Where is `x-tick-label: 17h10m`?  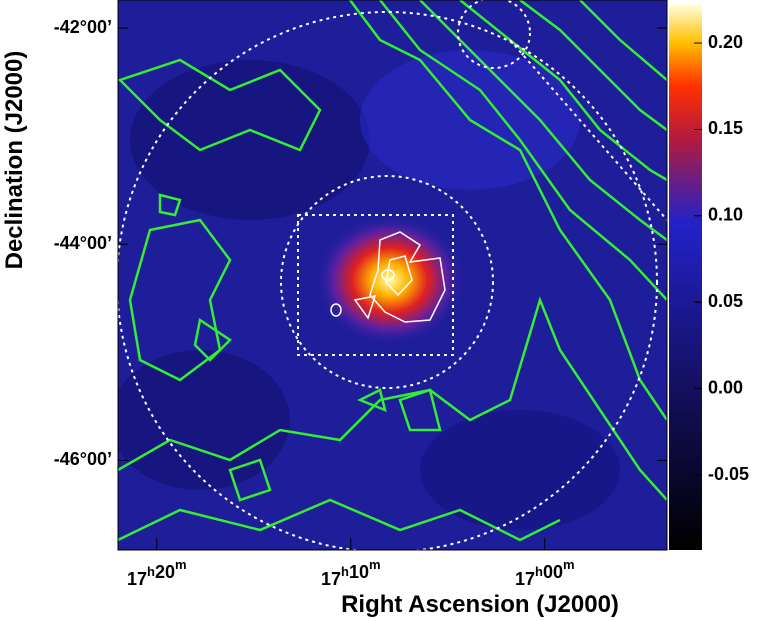
x-tick-label: 17h10m is located at coordinates (351, 572).